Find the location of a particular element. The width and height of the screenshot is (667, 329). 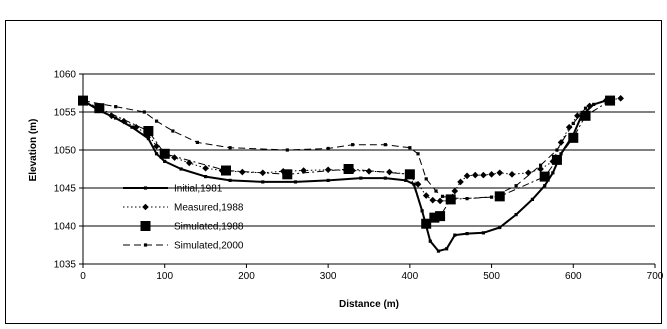

x-tick-label: 600 is located at coordinates (573, 276).